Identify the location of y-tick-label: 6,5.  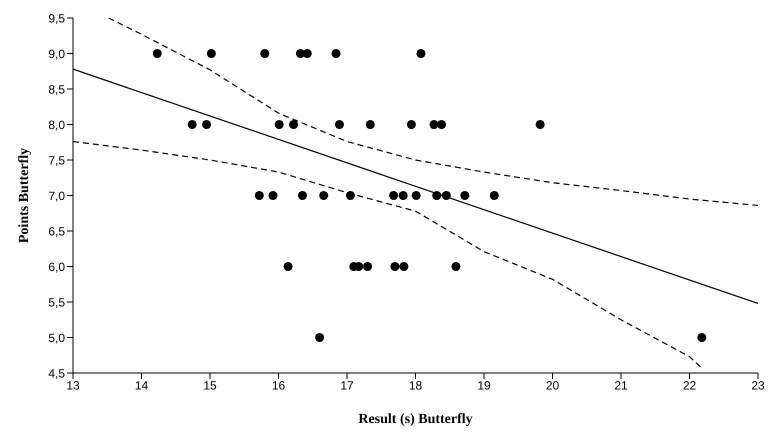
(57, 231).